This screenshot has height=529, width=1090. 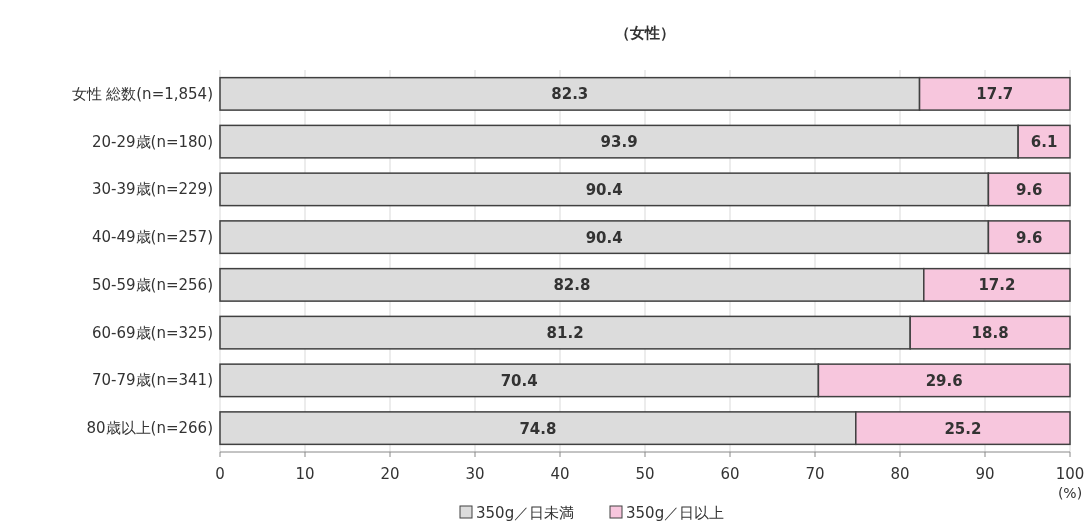 I want to click on x-tick-label: 60, so click(x=730, y=474).